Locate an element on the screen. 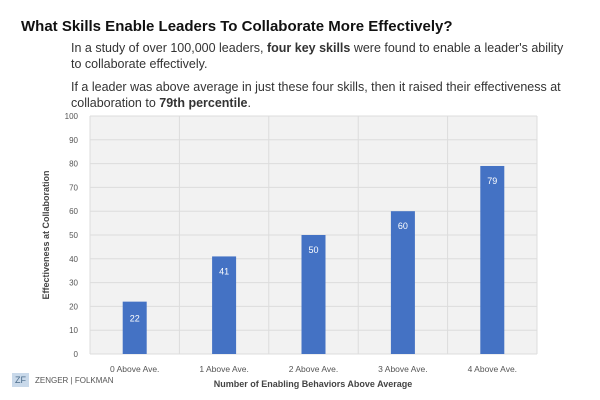 This screenshot has width=600, height=400. highlight: 79th percentile is located at coordinates (203, 103).